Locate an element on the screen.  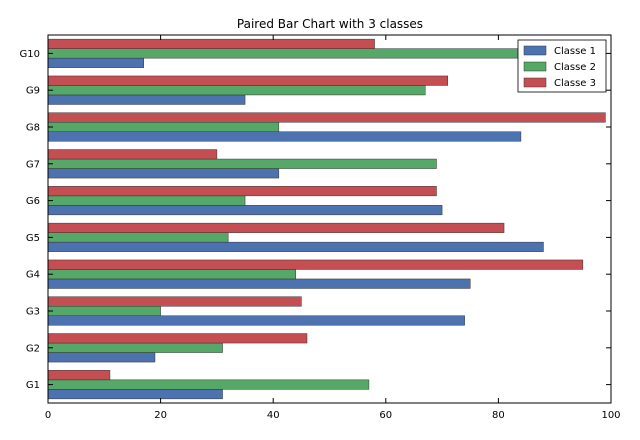
x-tick-label: 60 is located at coordinates (385, 415).